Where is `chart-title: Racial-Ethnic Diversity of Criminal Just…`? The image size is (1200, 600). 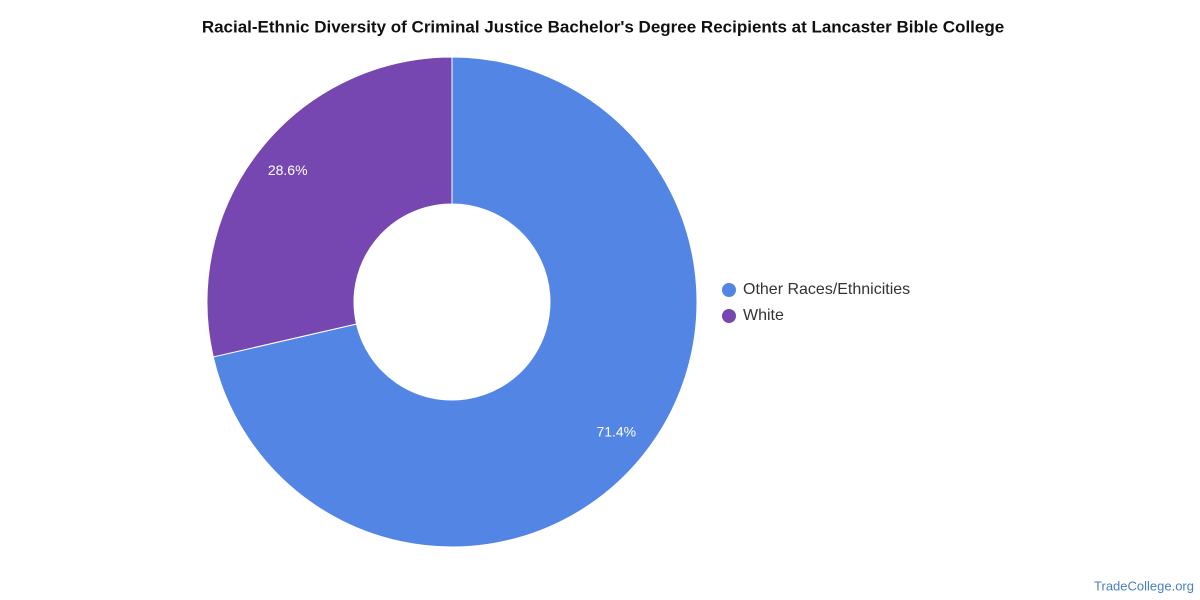 chart-title: Racial-Ethnic Diversity of Criminal Just… is located at coordinates (603, 26).